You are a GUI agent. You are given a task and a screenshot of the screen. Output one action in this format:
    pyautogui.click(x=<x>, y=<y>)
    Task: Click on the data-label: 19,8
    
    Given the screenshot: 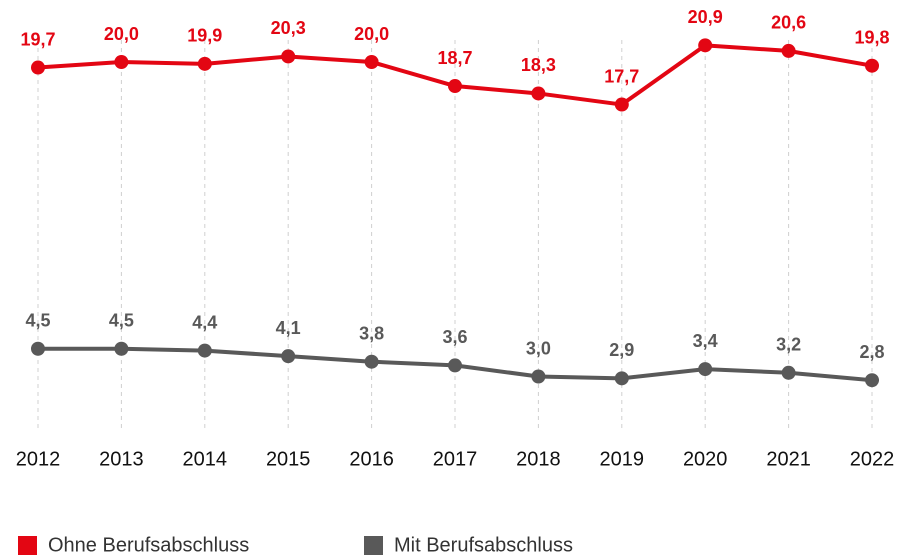 What is the action you would take?
    pyautogui.click(x=871, y=37)
    